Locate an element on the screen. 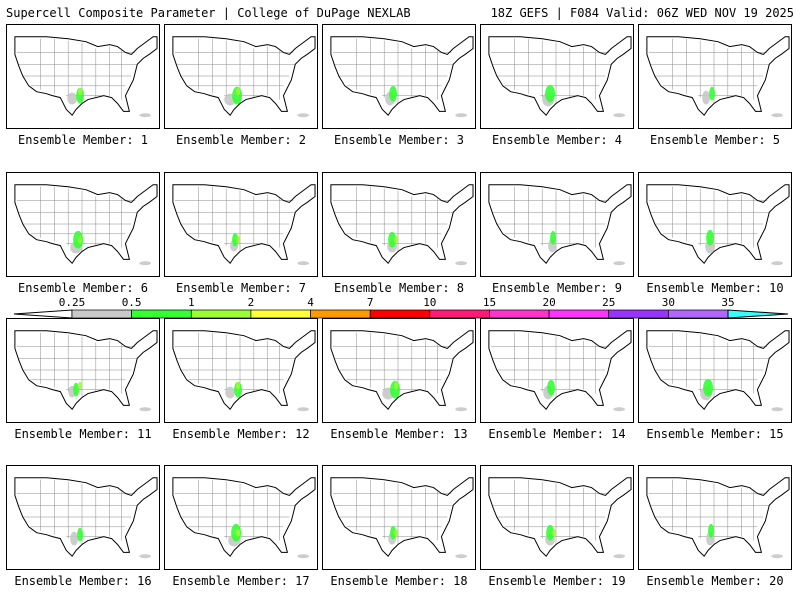 The width and height of the screenshot is (800, 600). member-label-6: Ensemble Member: 6 is located at coordinates (83, 288).